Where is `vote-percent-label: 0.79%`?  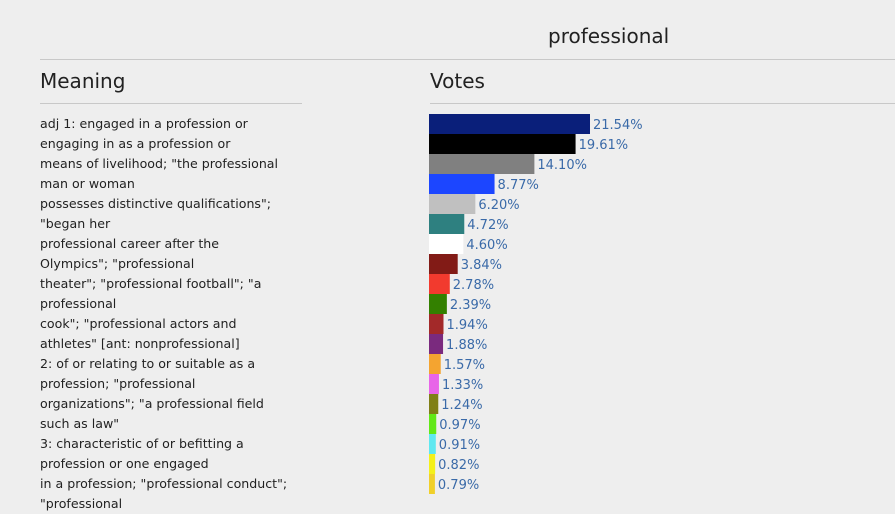
vote-percent-label: 0.79% is located at coordinates (458, 485).